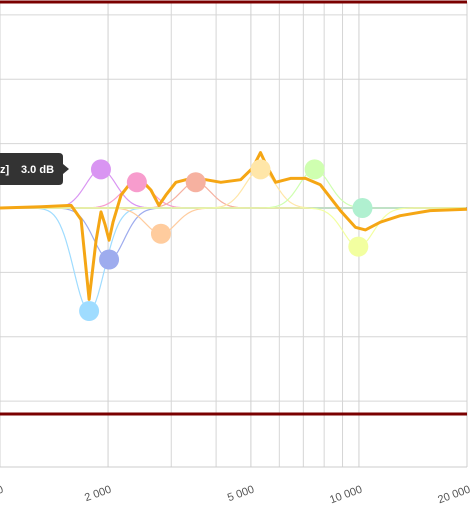  I want to click on tooltip: z] 3.0 dB, so click(34, 169).